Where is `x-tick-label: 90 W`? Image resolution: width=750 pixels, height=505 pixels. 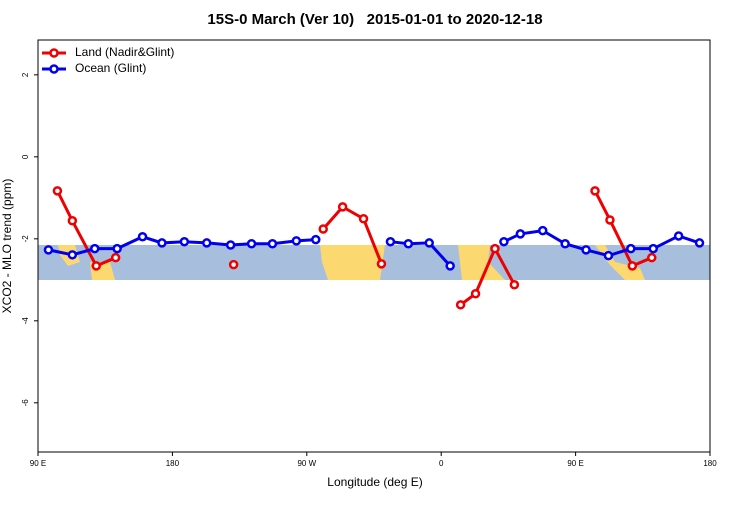
x-tick-label: 90 W is located at coordinates (306, 463).